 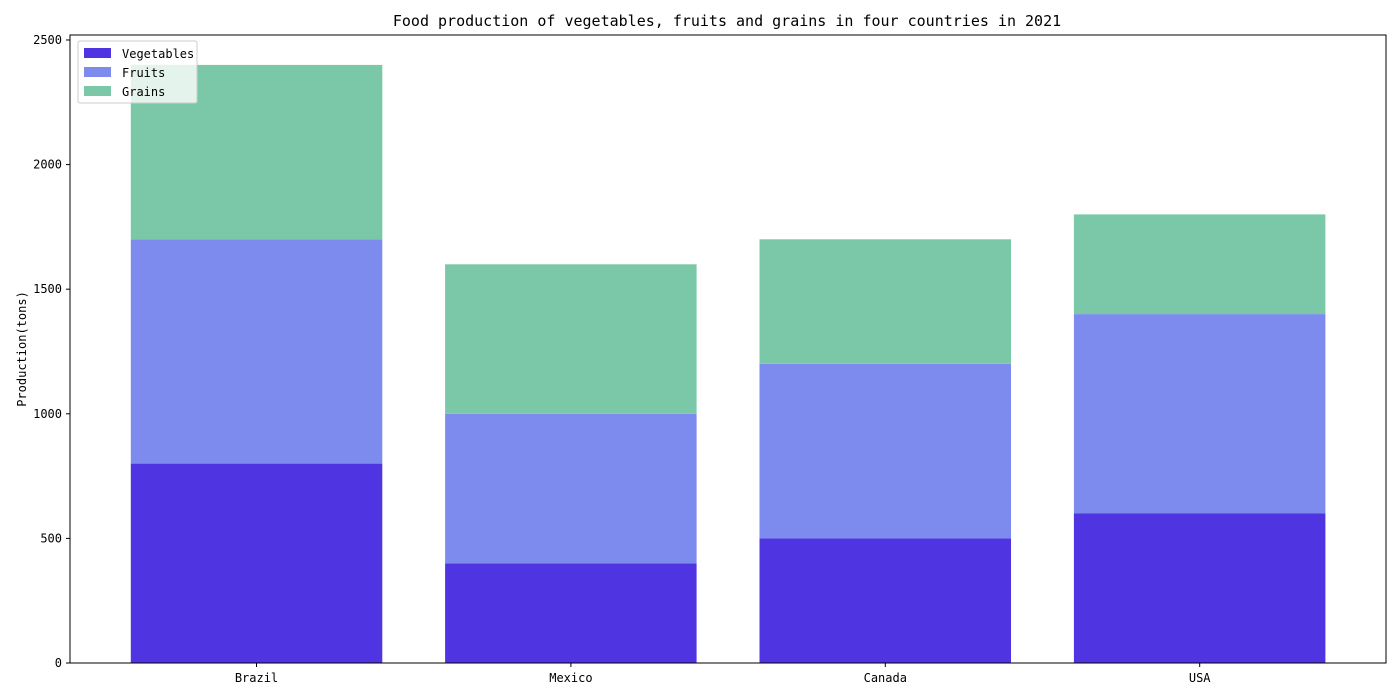 I want to click on bar-vegetables-usa, so click(x=1199, y=588).